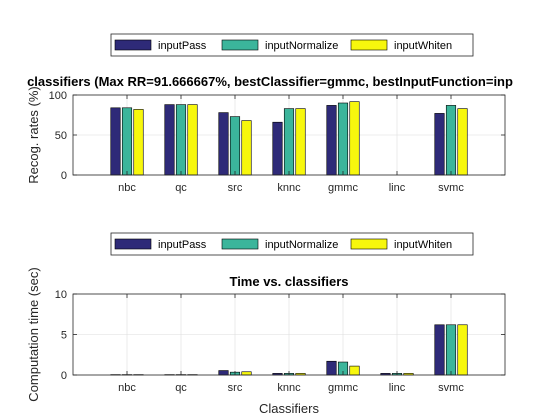 The image size is (560, 420). Describe the element at coordinates (289, 408) in the screenshot. I see `x-axis-label: Classifiers` at that location.